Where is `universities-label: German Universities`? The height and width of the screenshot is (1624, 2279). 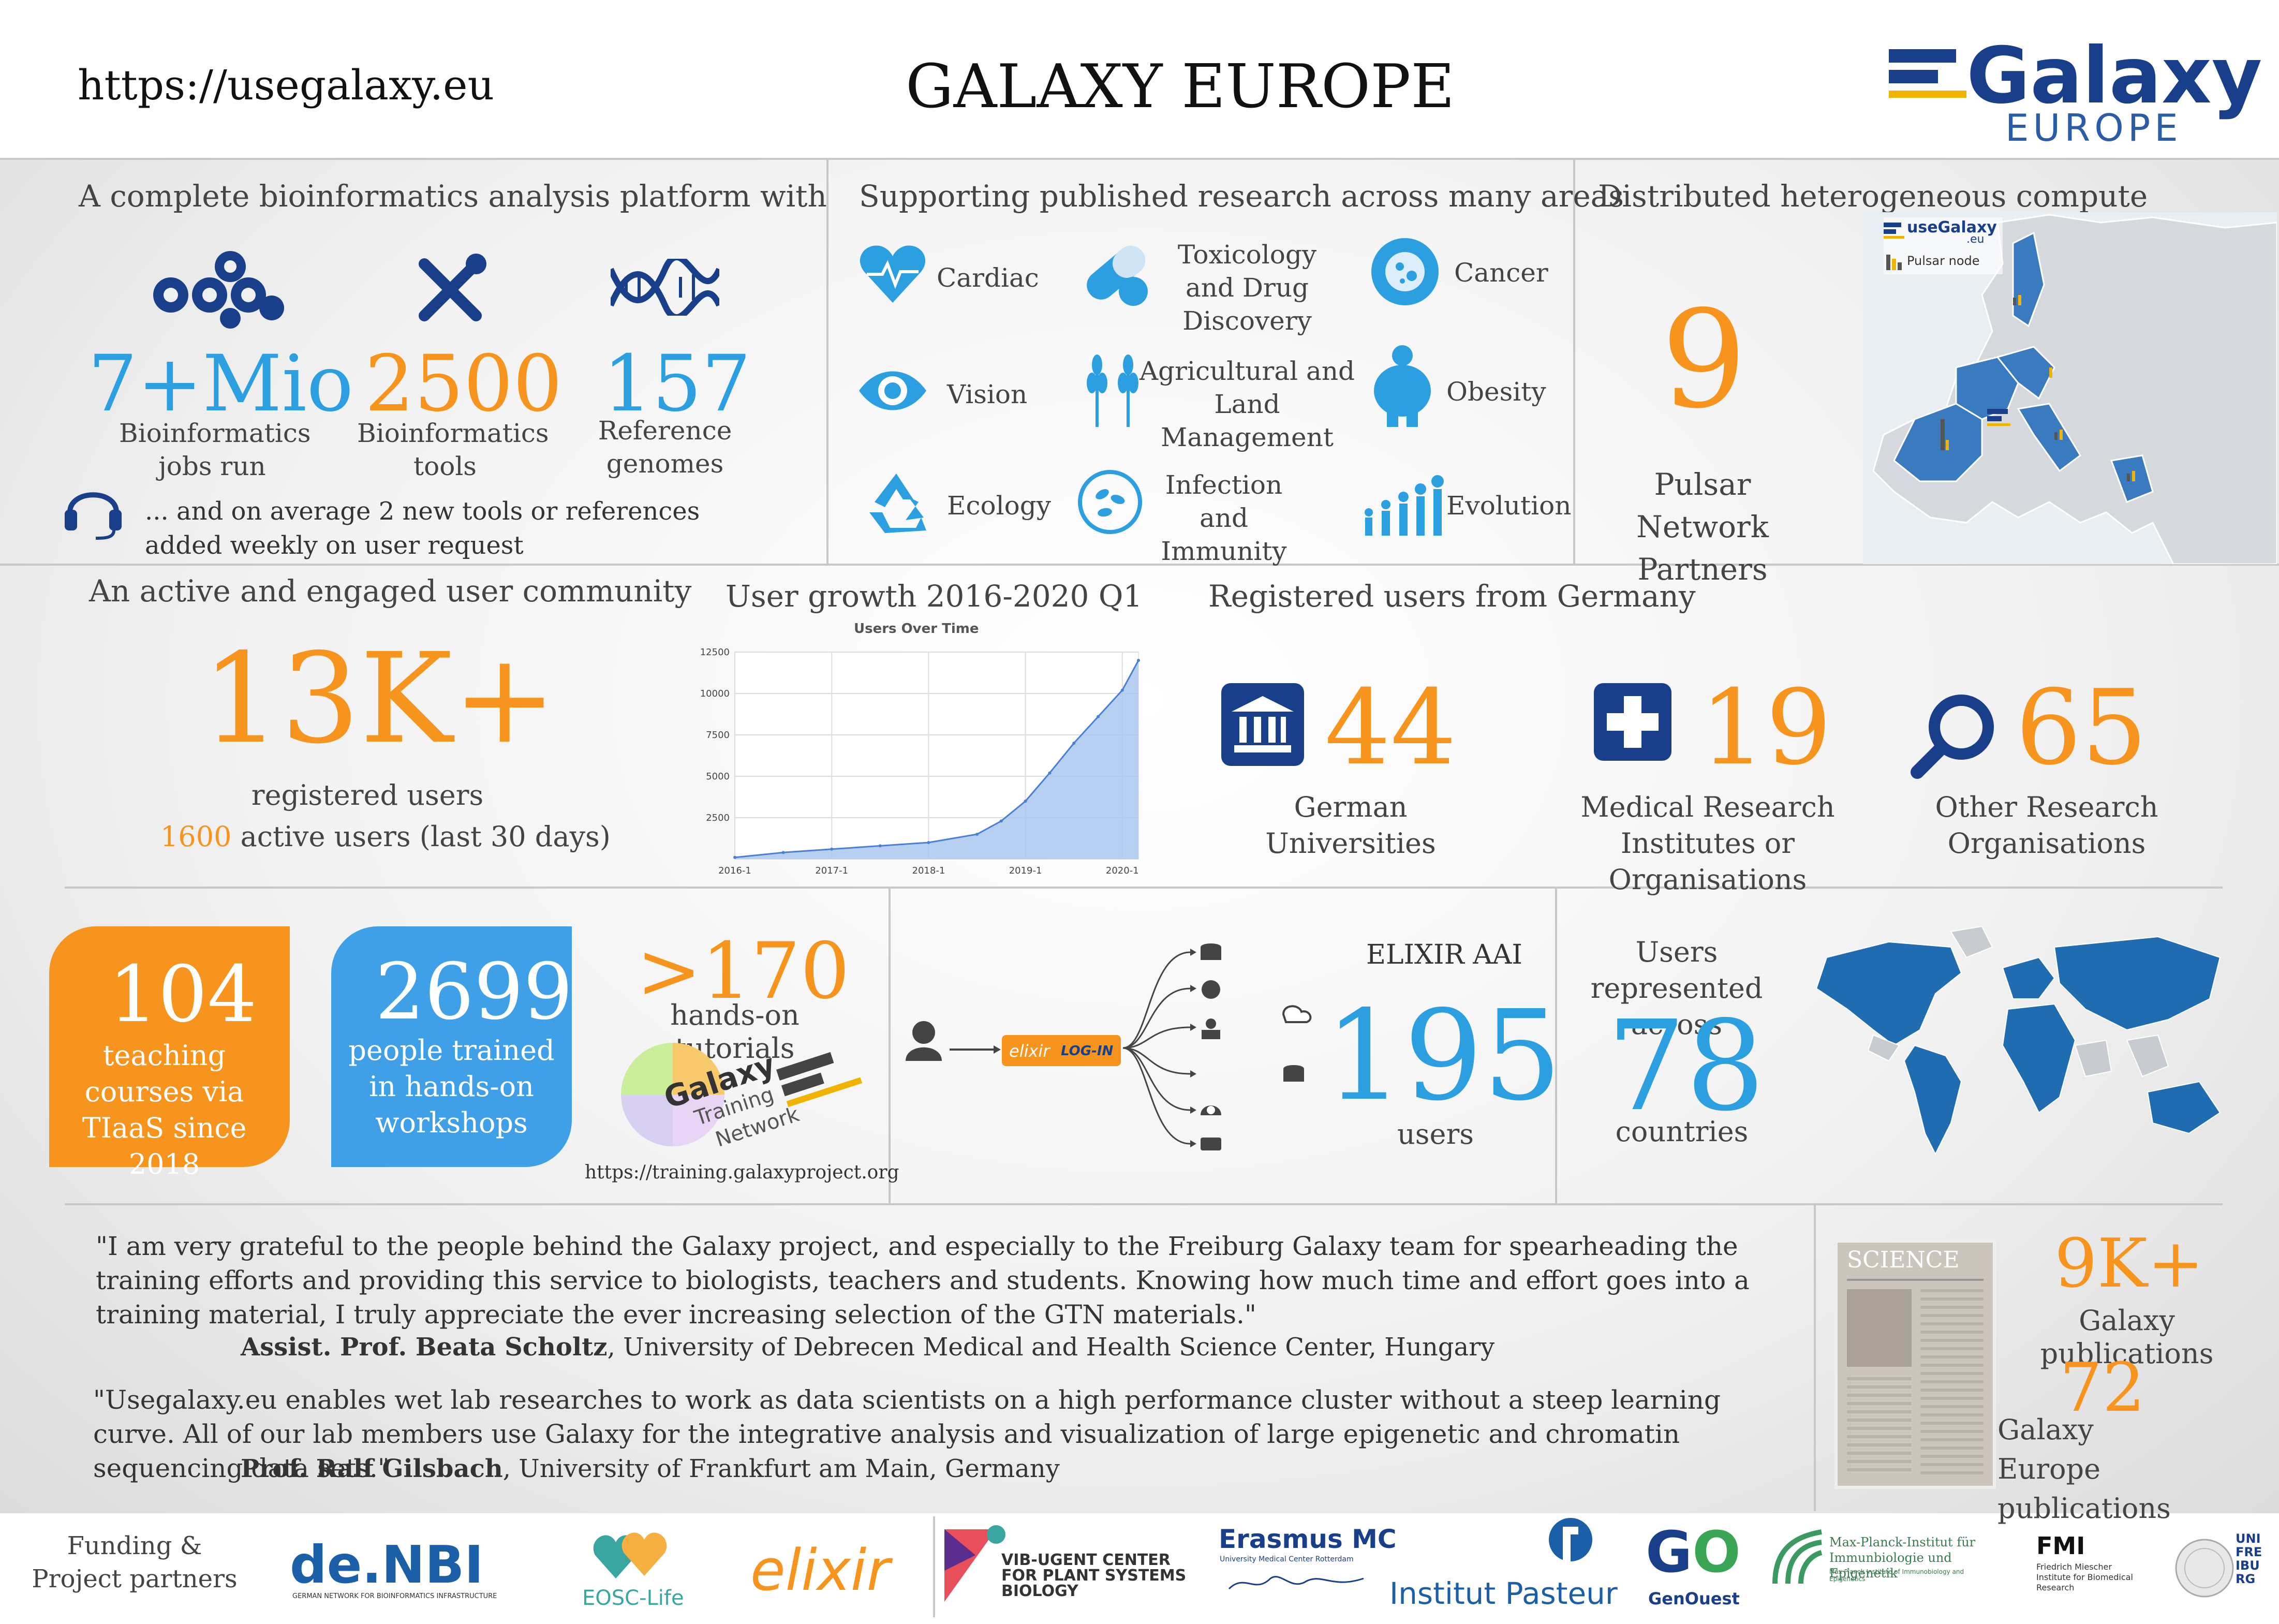
universities-label: German Universities is located at coordinates (1350, 825).